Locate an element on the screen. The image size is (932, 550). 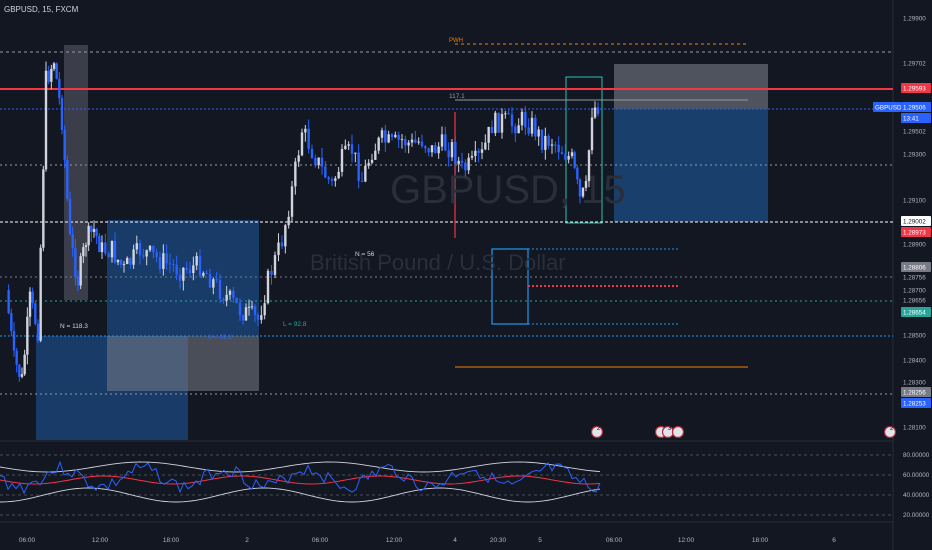
time-label-0: 06:00 is located at coordinates (27, 540).